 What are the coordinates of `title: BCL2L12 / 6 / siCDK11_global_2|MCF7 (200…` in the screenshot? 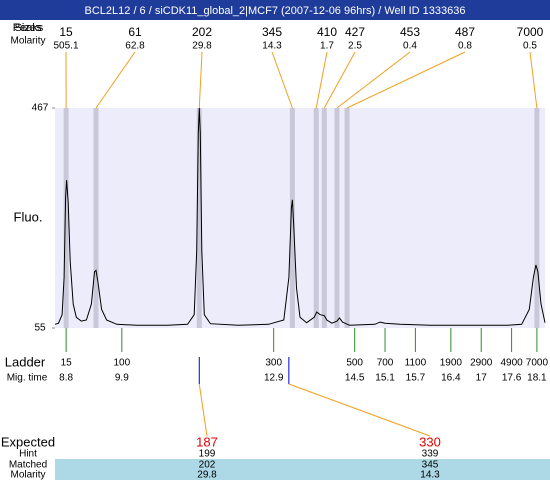 It's located at (275, 11).